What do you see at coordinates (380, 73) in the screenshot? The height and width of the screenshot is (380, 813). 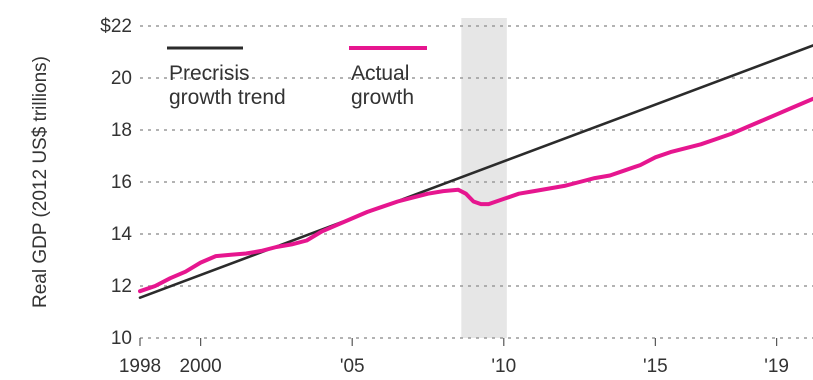 I see `legend-label-actual-line1: Actual` at bounding box center [380, 73].